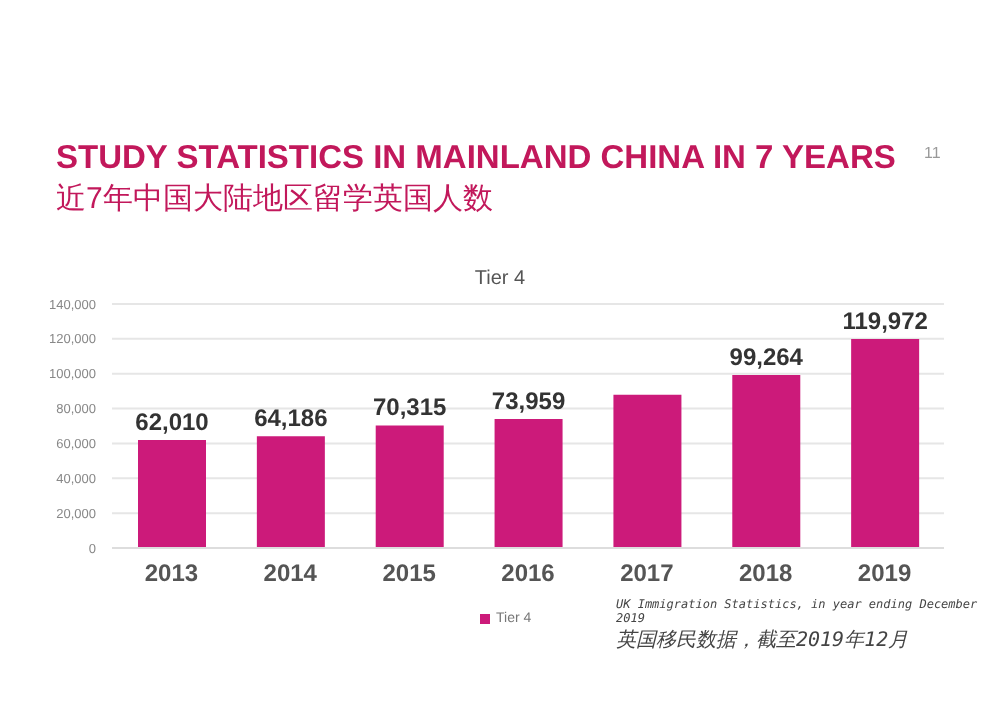  I want to click on data-label: 99,264, so click(766, 357).